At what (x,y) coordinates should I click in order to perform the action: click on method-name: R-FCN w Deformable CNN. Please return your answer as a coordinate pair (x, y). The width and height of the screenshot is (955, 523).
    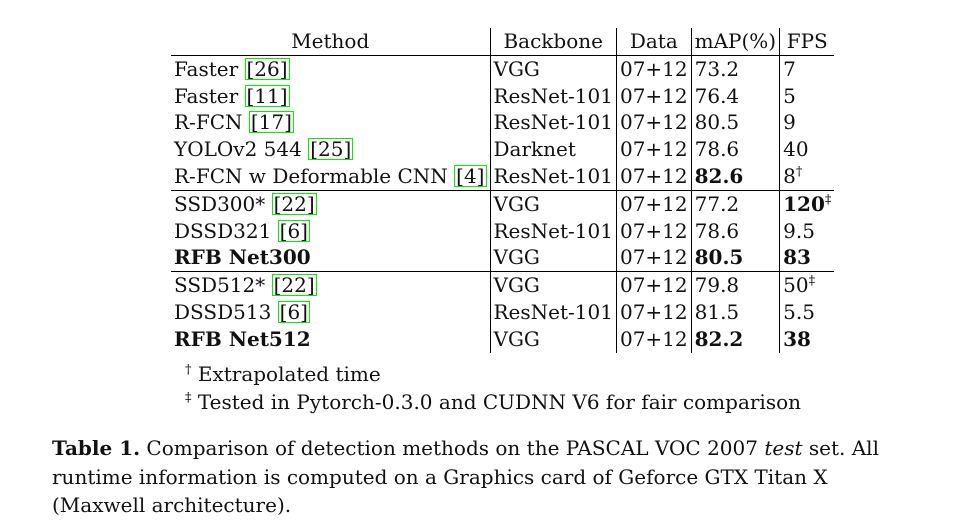
    Looking at the image, I should click on (314, 175).